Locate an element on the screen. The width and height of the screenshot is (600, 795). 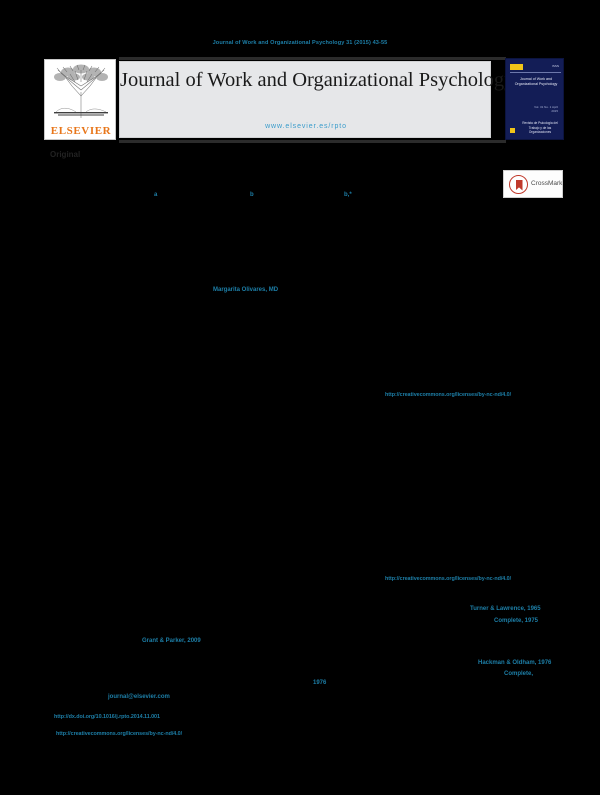
inline-year-link: 1976 is located at coordinates (320, 683).